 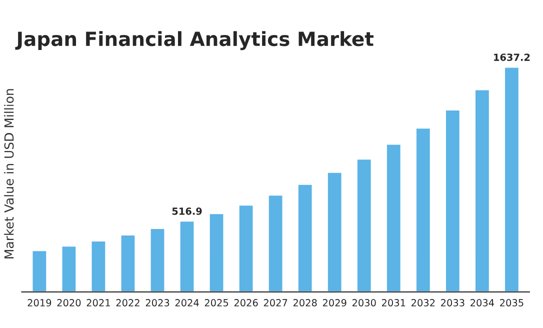 What do you see at coordinates (98, 302) in the screenshot?
I see `x-tick-label: 2021` at bounding box center [98, 302].